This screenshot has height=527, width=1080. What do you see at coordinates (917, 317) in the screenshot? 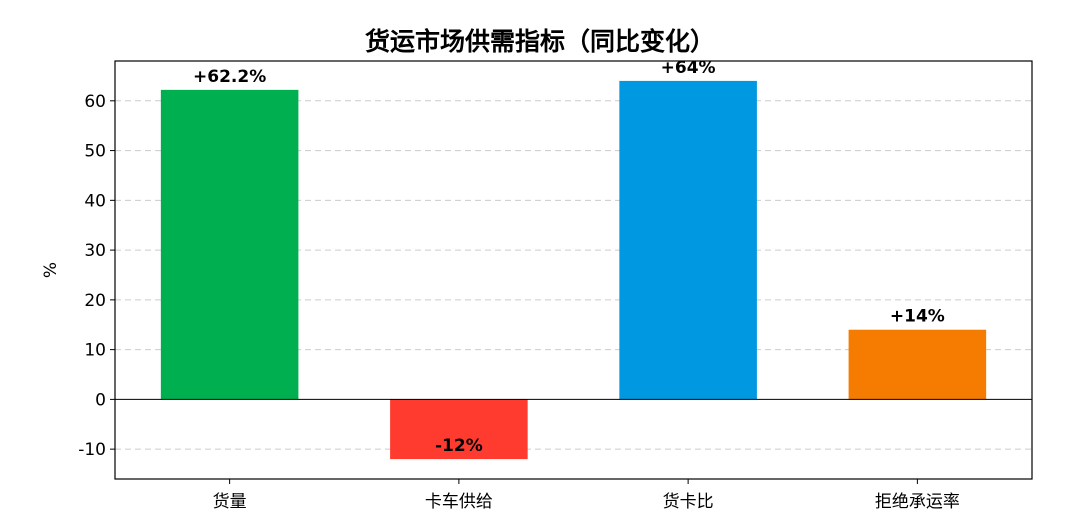
I see `value-label: +14%` at bounding box center [917, 317].